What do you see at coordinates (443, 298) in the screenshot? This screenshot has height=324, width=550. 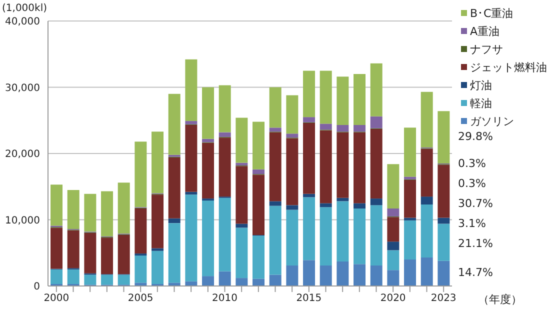 I see `x-tick-label: 2023` at bounding box center [443, 298].